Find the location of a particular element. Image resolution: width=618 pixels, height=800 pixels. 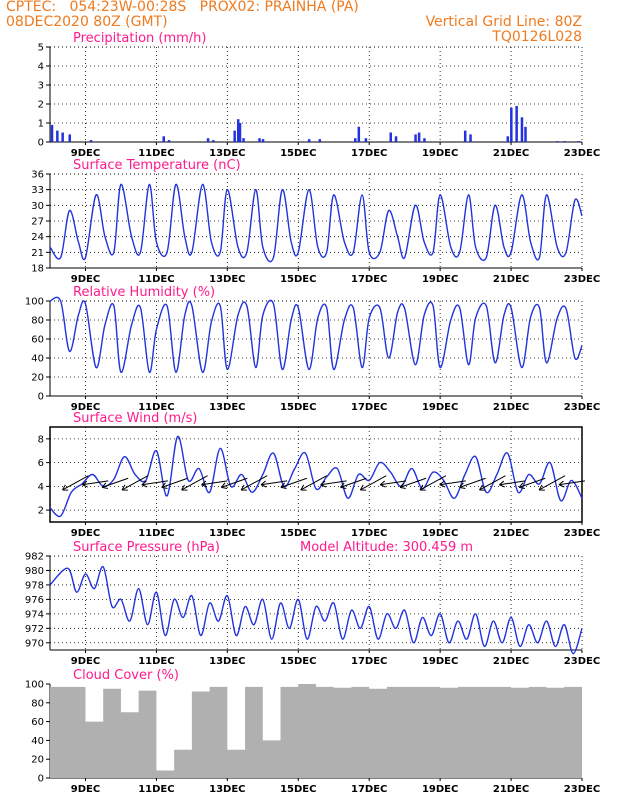

y-tick-label: 8 is located at coordinates (41, 439).